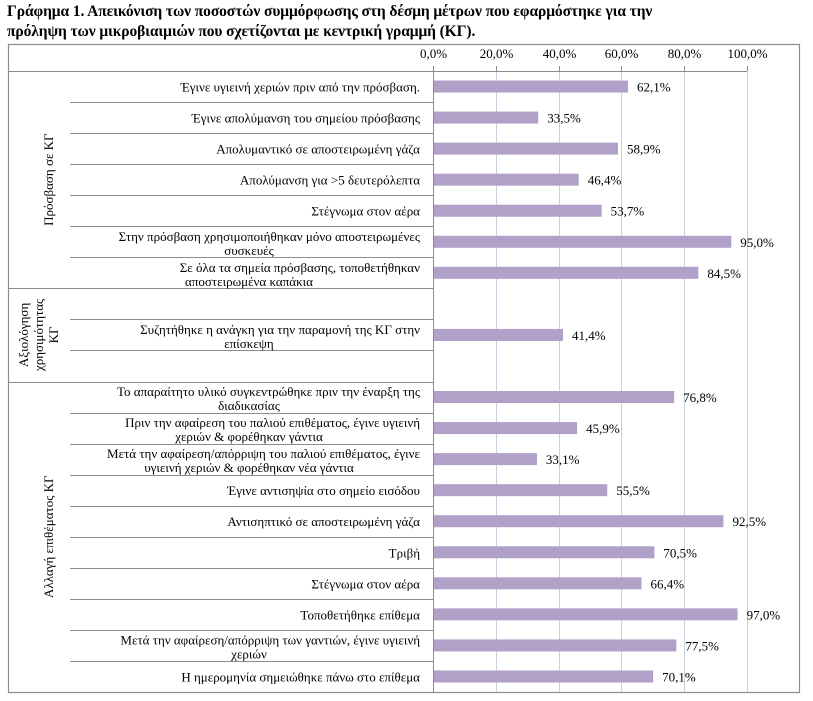  What do you see at coordinates (757, 242) in the screenshot?
I see `data-label: 95,0%` at bounding box center [757, 242].